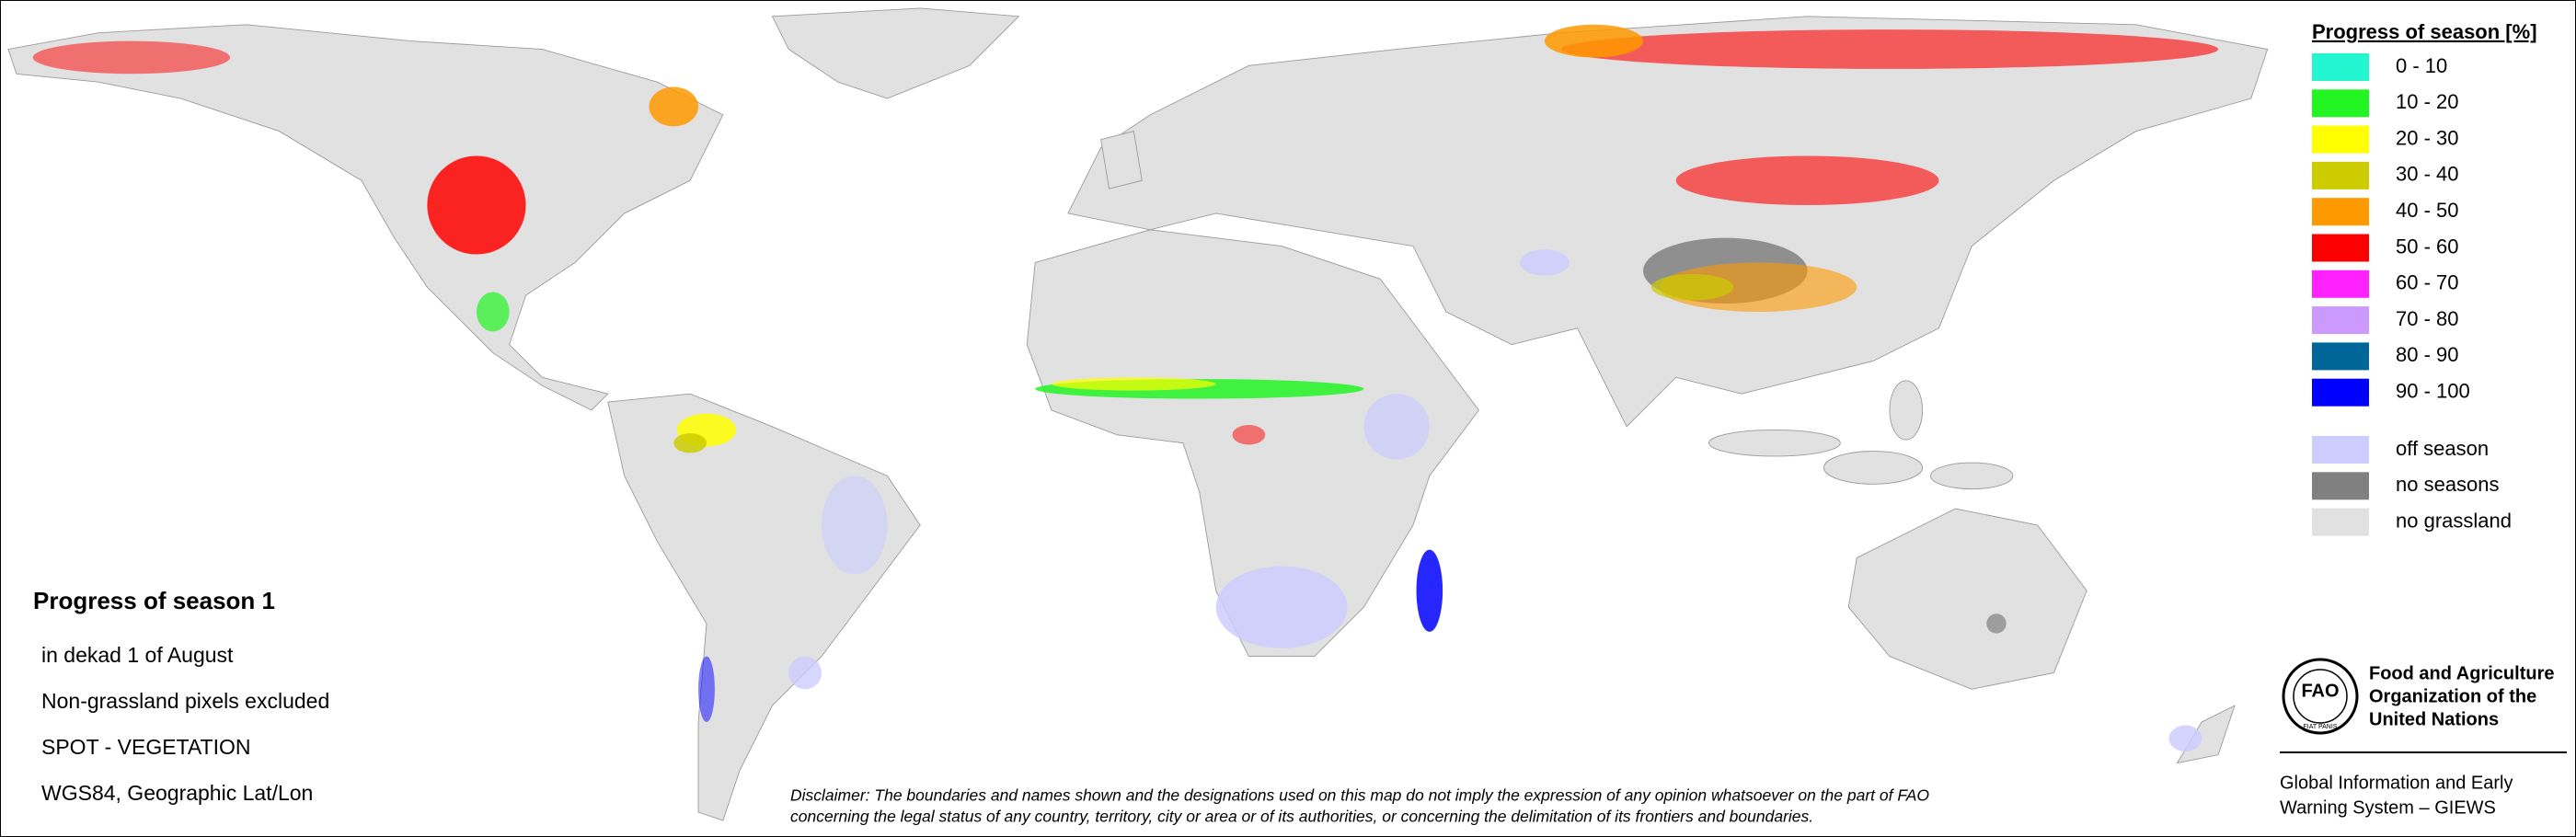 This screenshot has height=837, width=2576. What do you see at coordinates (145, 747) in the screenshot?
I see `info-line: SPOT - VEGETATION` at bounding box center [145, 747].